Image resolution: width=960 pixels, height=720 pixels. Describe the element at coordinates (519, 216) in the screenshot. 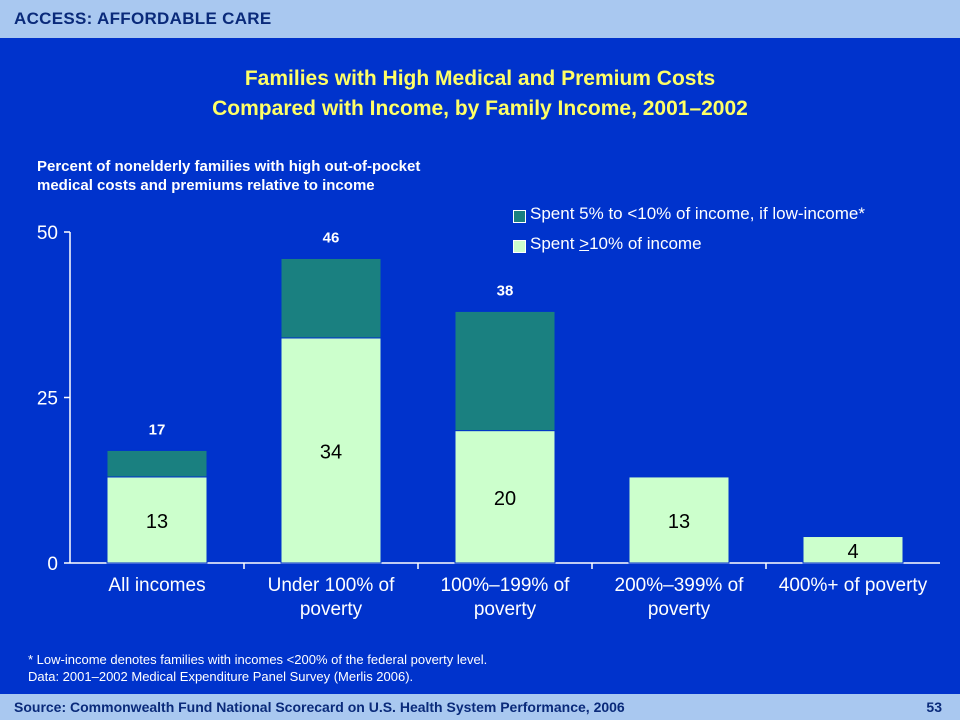

I see `legend-swatch-moderate` at that location.